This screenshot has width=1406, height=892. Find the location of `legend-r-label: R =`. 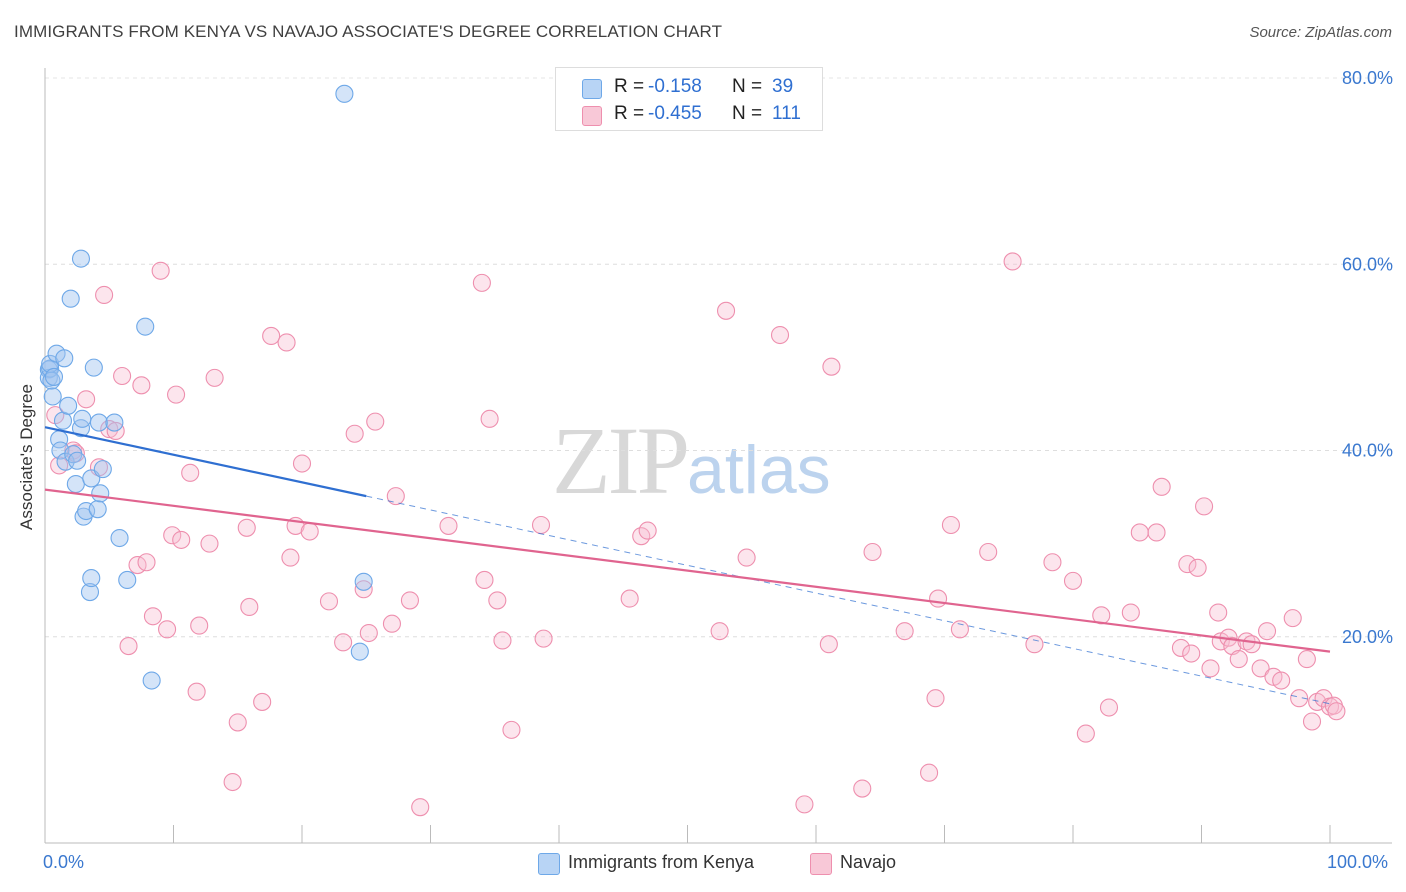

legend-r-label: R = is located at coordinates (629, 86).